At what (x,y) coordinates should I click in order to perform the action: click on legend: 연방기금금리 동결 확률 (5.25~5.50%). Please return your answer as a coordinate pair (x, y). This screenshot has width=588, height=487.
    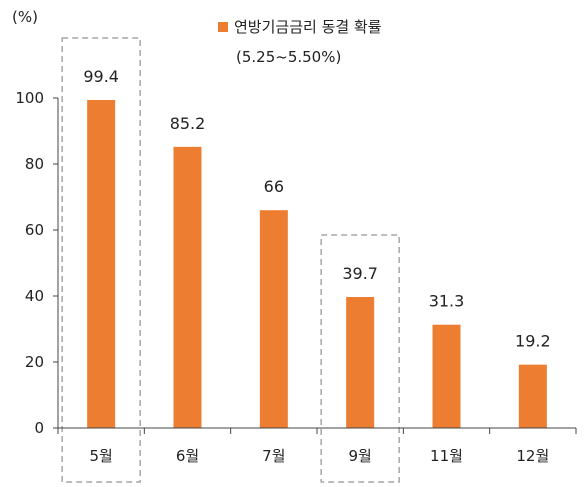
    Looking at the image, I should click on (300, 42).